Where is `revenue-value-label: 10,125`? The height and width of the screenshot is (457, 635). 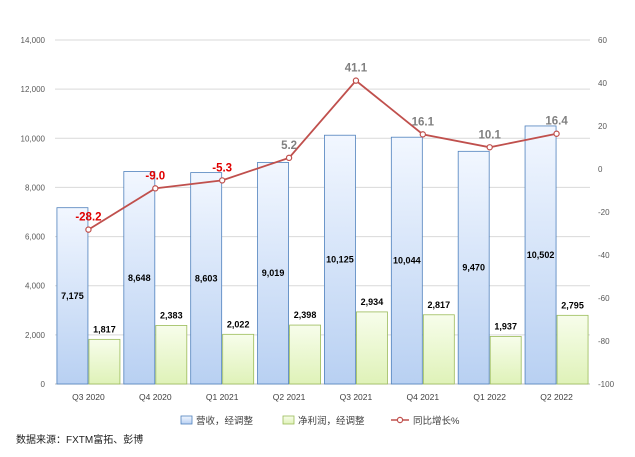
revenue-value-label: 10,125 is located at coordinates (340, 260).